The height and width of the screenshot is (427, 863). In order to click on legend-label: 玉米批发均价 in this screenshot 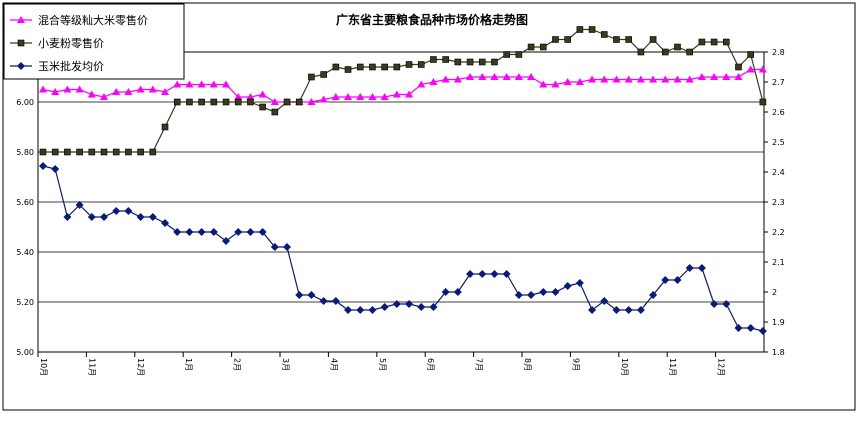, I will do `click(71, 66)`.